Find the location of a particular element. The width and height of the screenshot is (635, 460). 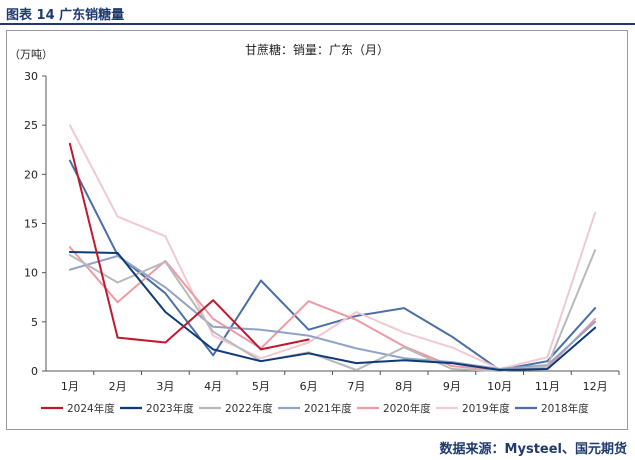

y-tick-label: 25 is located at coordinates (31, 125).